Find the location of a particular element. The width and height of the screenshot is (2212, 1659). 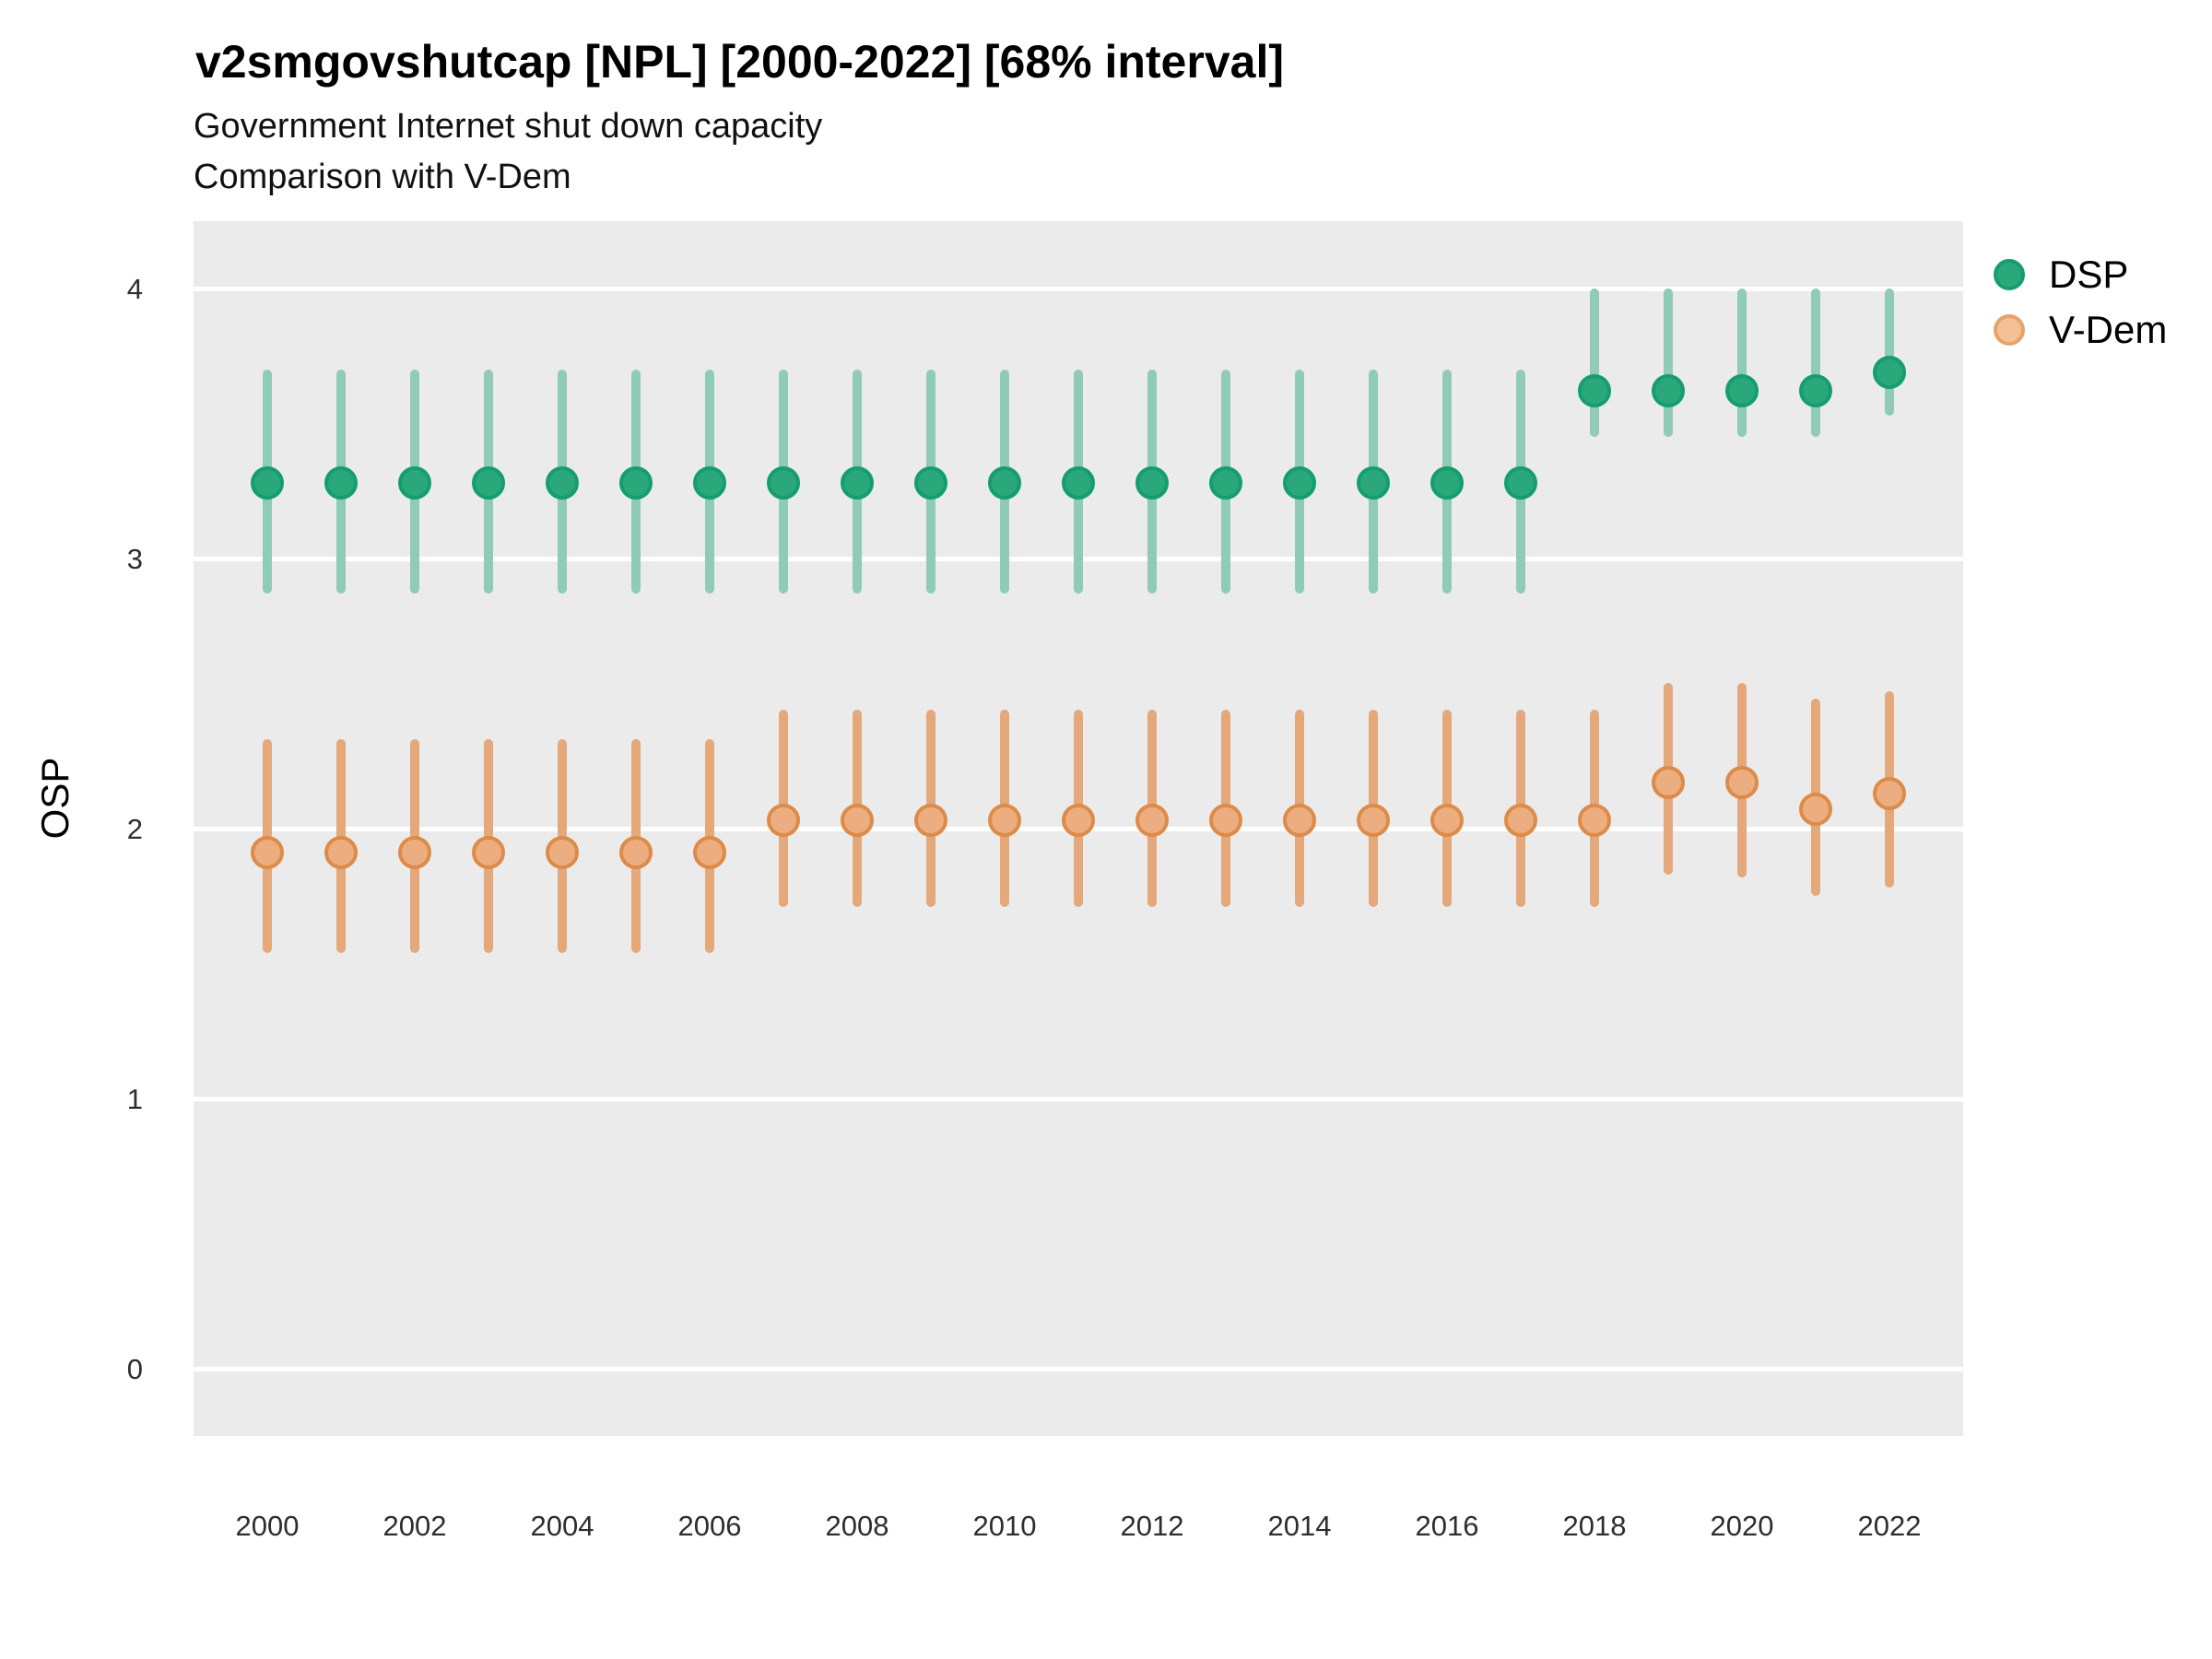

chart-subtitle-line2: Comparison with V-Dem is located at coordinates (382, 177).